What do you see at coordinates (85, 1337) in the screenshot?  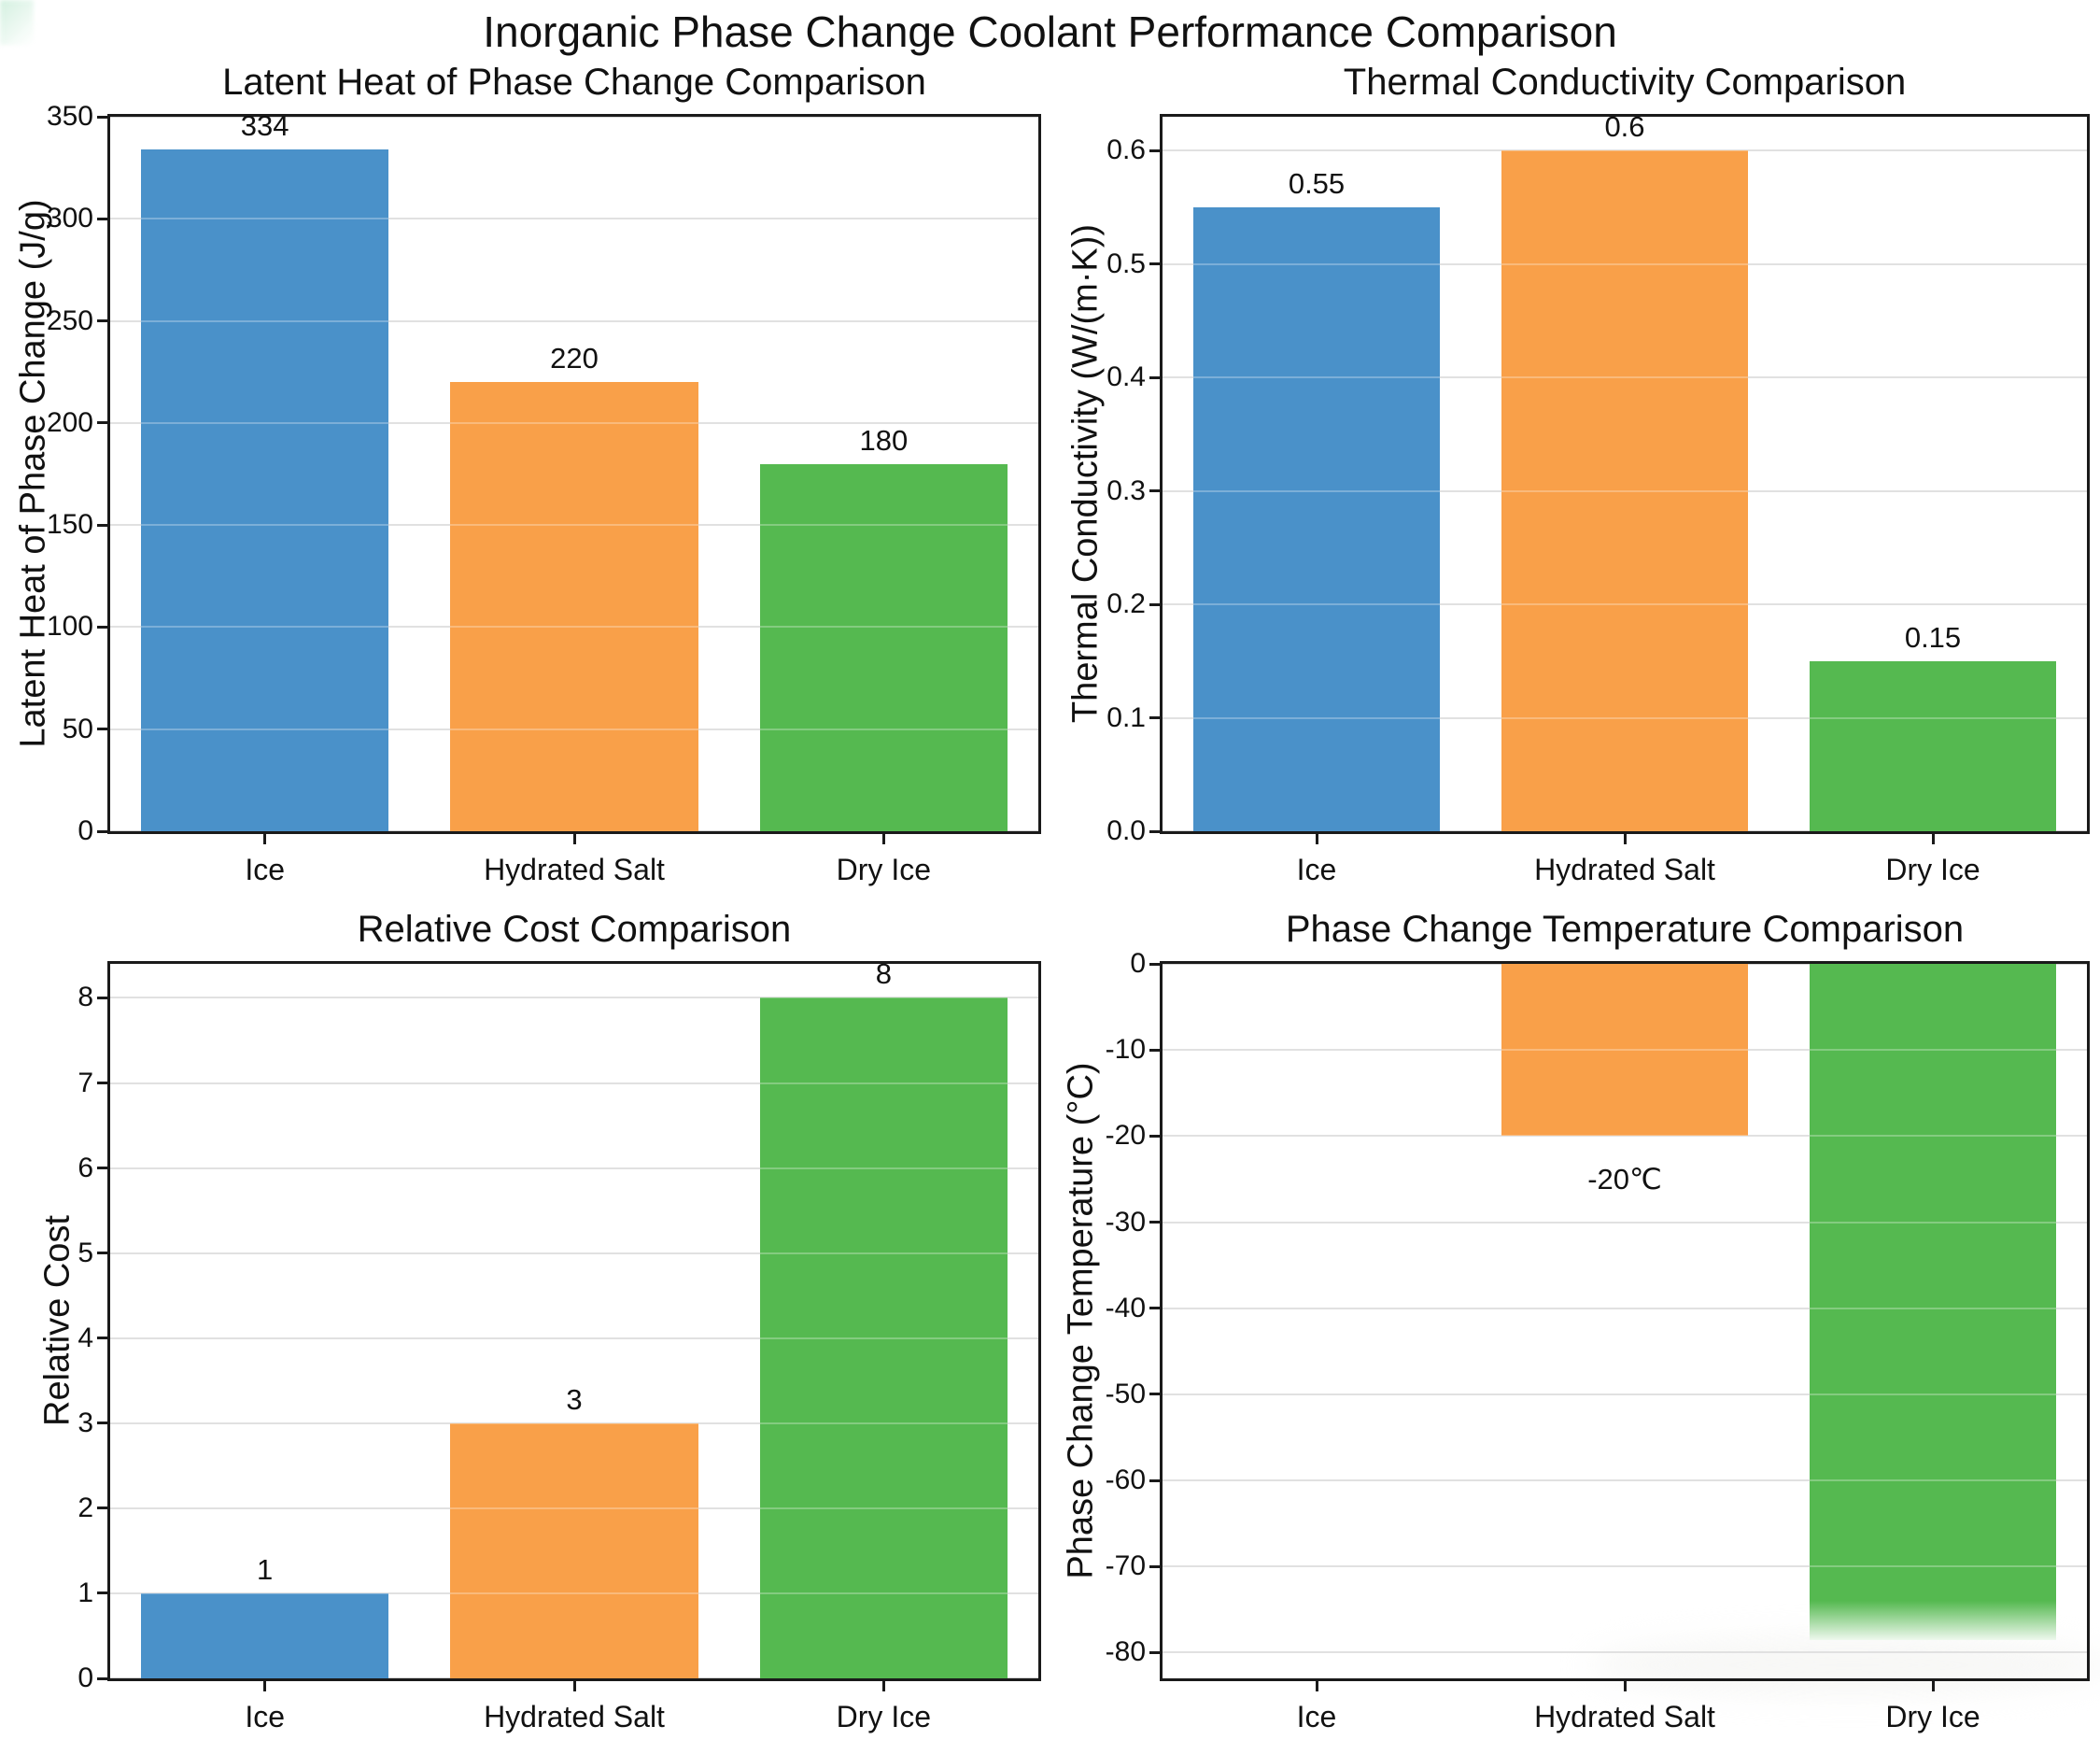 I see `relative-cost-y-tick-label: 4` at bounding box center [85, 1337].